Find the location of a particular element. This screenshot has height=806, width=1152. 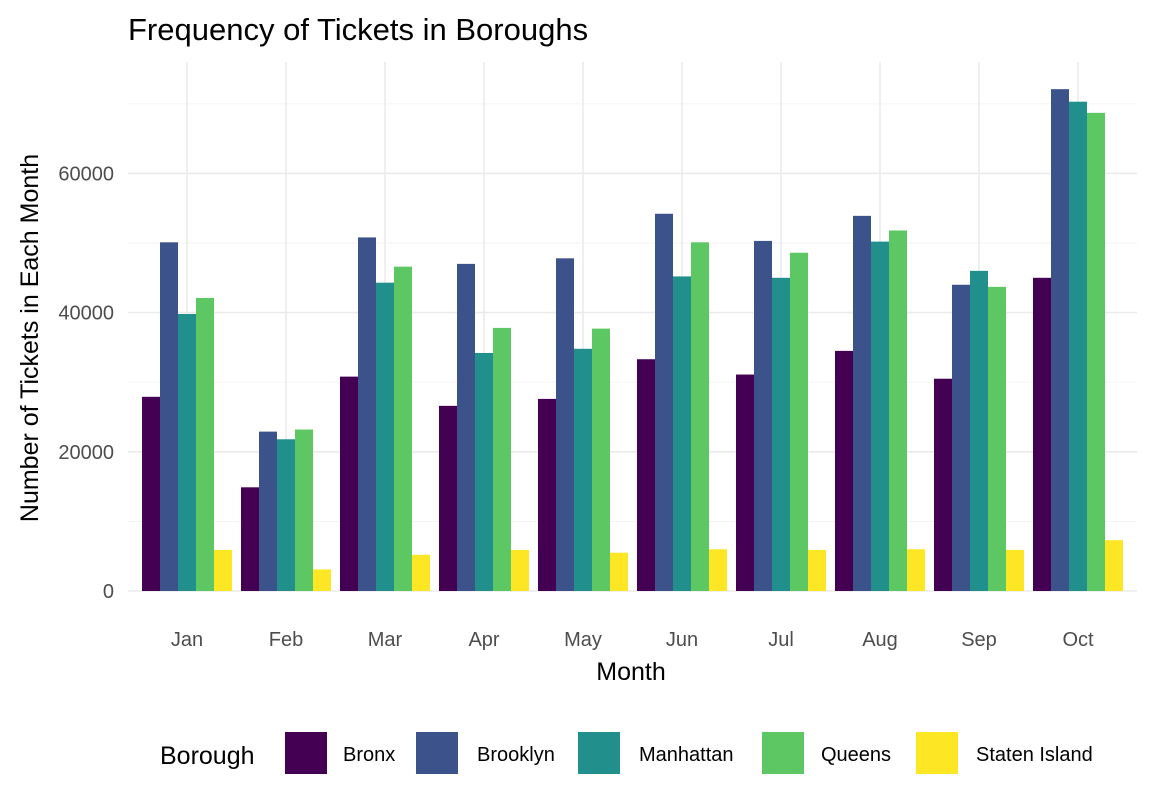

bar-staten-island-apr is located at coordinates (520, 570).